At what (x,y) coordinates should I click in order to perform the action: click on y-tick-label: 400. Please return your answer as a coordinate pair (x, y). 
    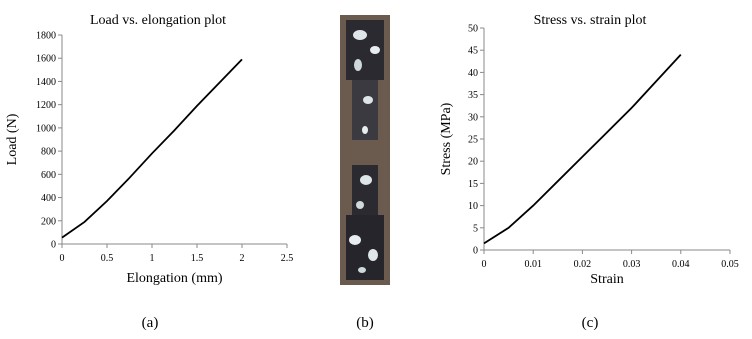
    Looking at the image, I should click on (48, 198).